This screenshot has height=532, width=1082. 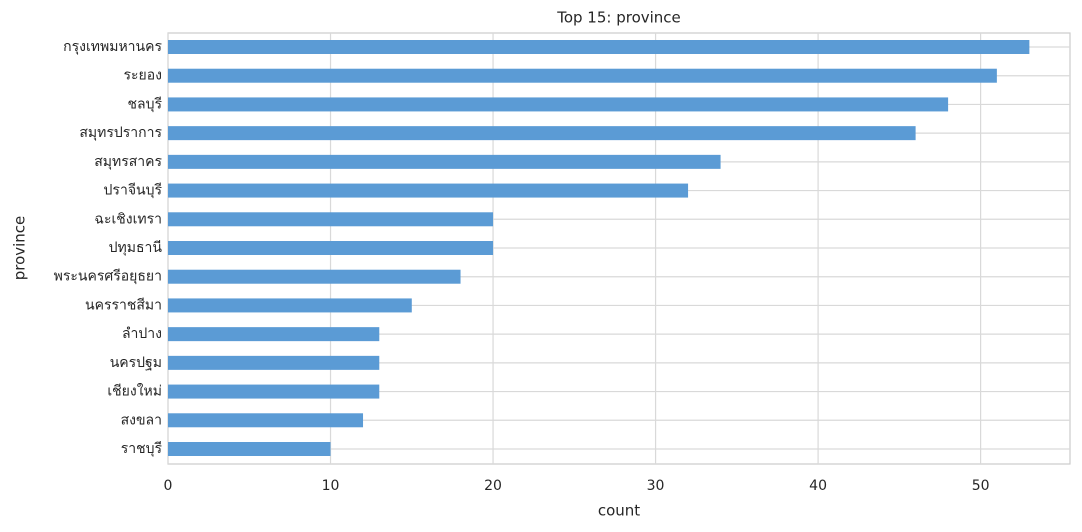 I want to click on y-tick-label: สงขลา, so click(x=141, y=420).